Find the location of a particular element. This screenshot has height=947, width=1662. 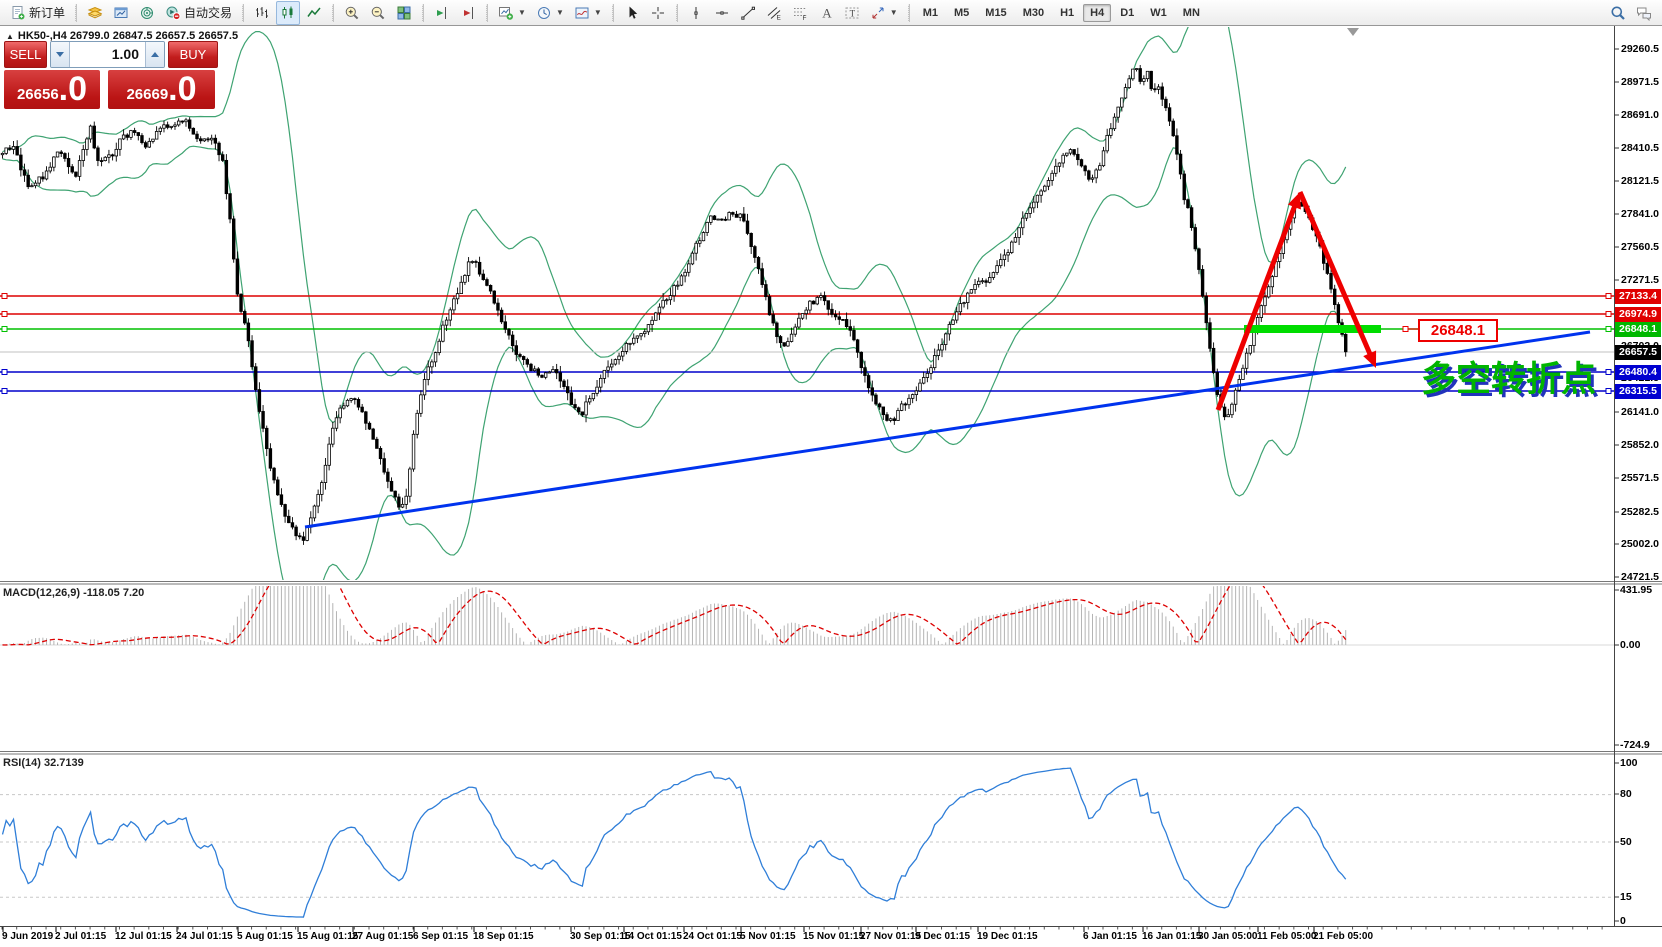

time-tick-label: 2 Jul 01:15 is located at coordinates (81, 936).